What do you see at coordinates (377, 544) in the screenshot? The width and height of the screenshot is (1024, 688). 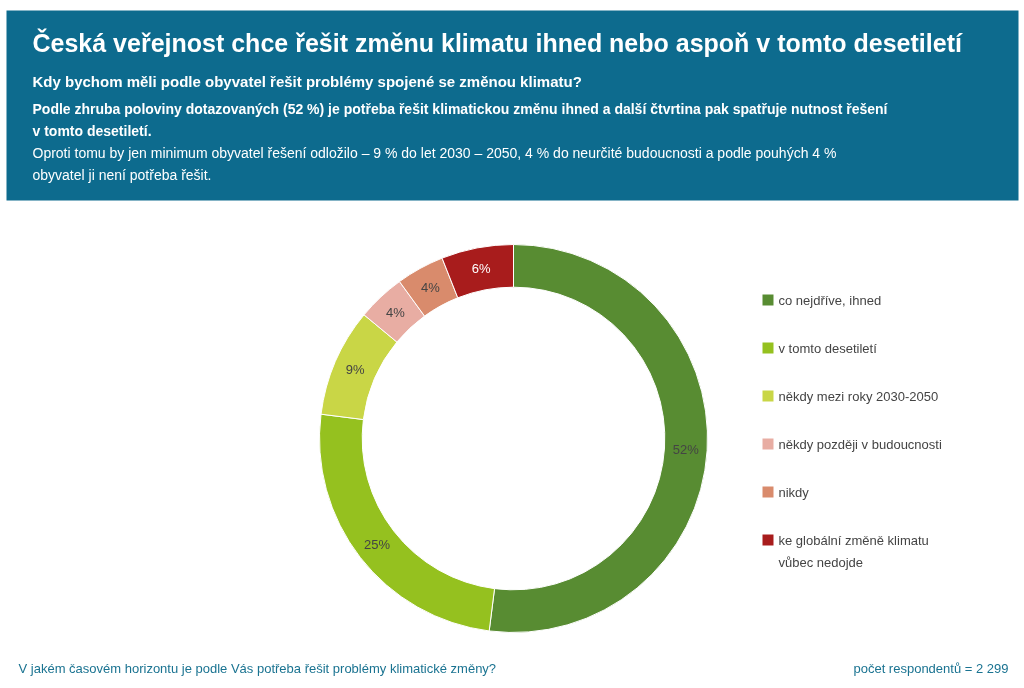 I see `data-label: 25%` at bounding box center [377, 544].